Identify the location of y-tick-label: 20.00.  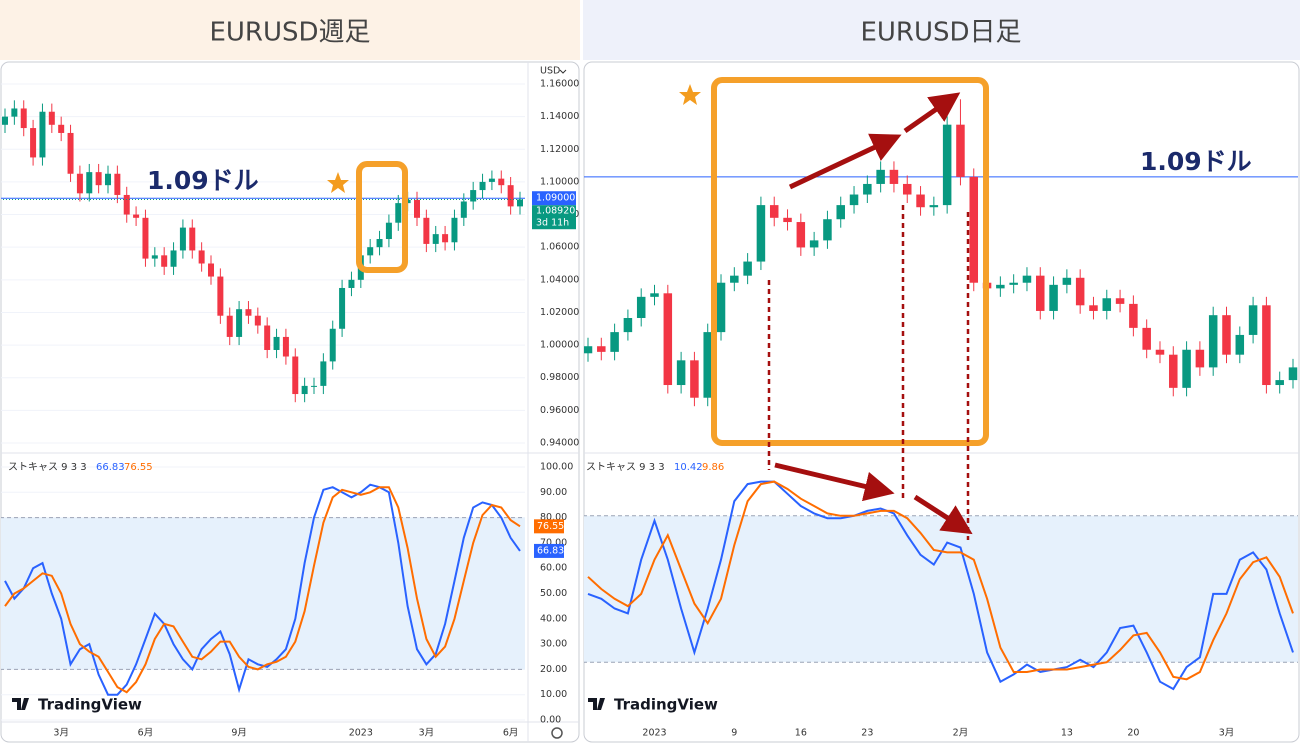
(553, 669).